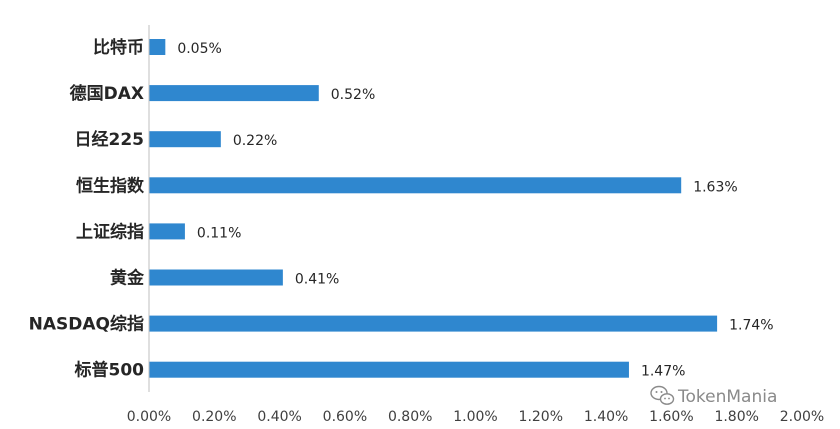 This screenshot has width=840, height=429. I want to click on x-tick-label: 1.60%, so click(671, 417).